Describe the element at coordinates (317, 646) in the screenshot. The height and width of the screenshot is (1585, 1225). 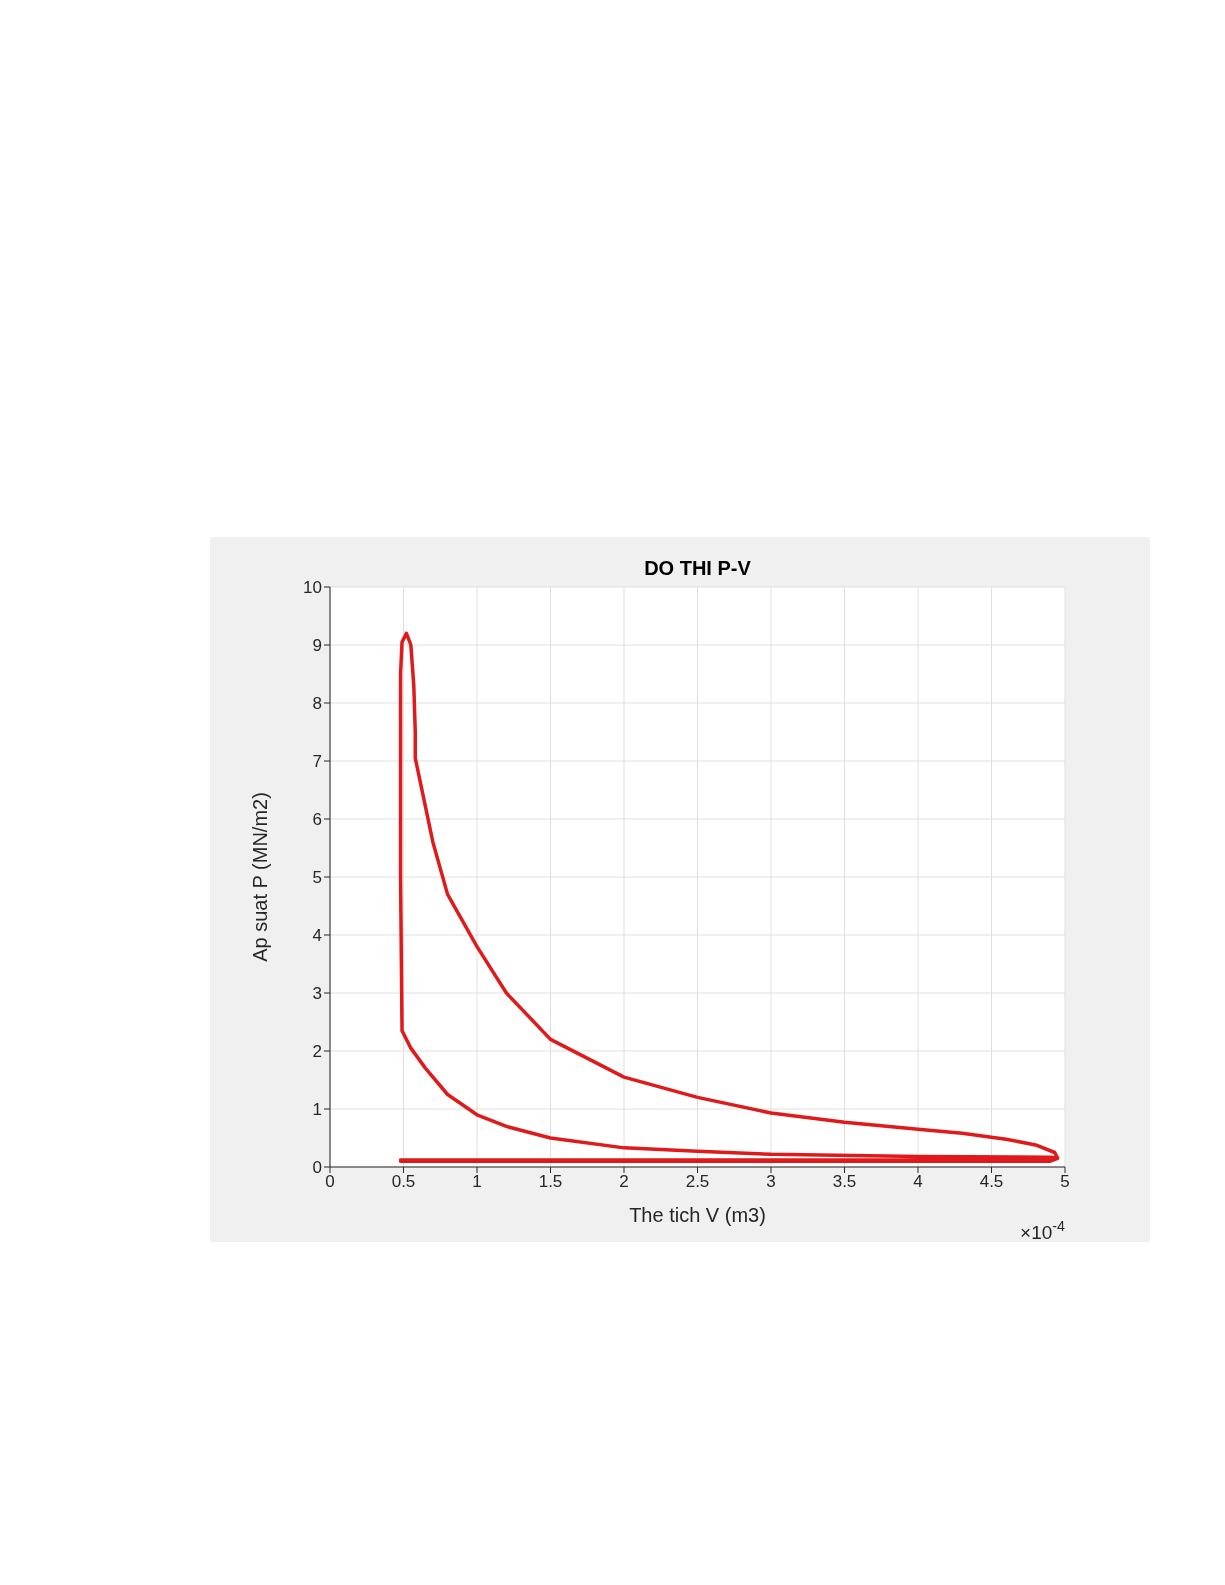
I see `y-tick-label: 9` at that location.